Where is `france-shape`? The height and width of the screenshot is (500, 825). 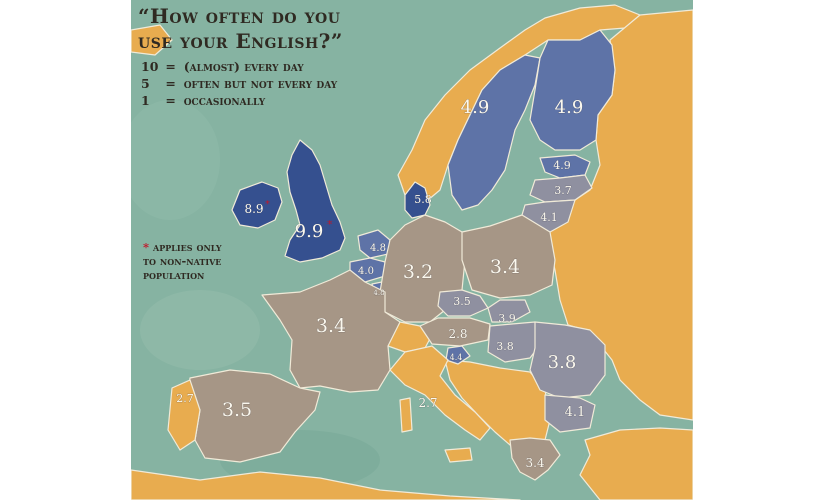
france-shape is located at coordinates (331, 331).